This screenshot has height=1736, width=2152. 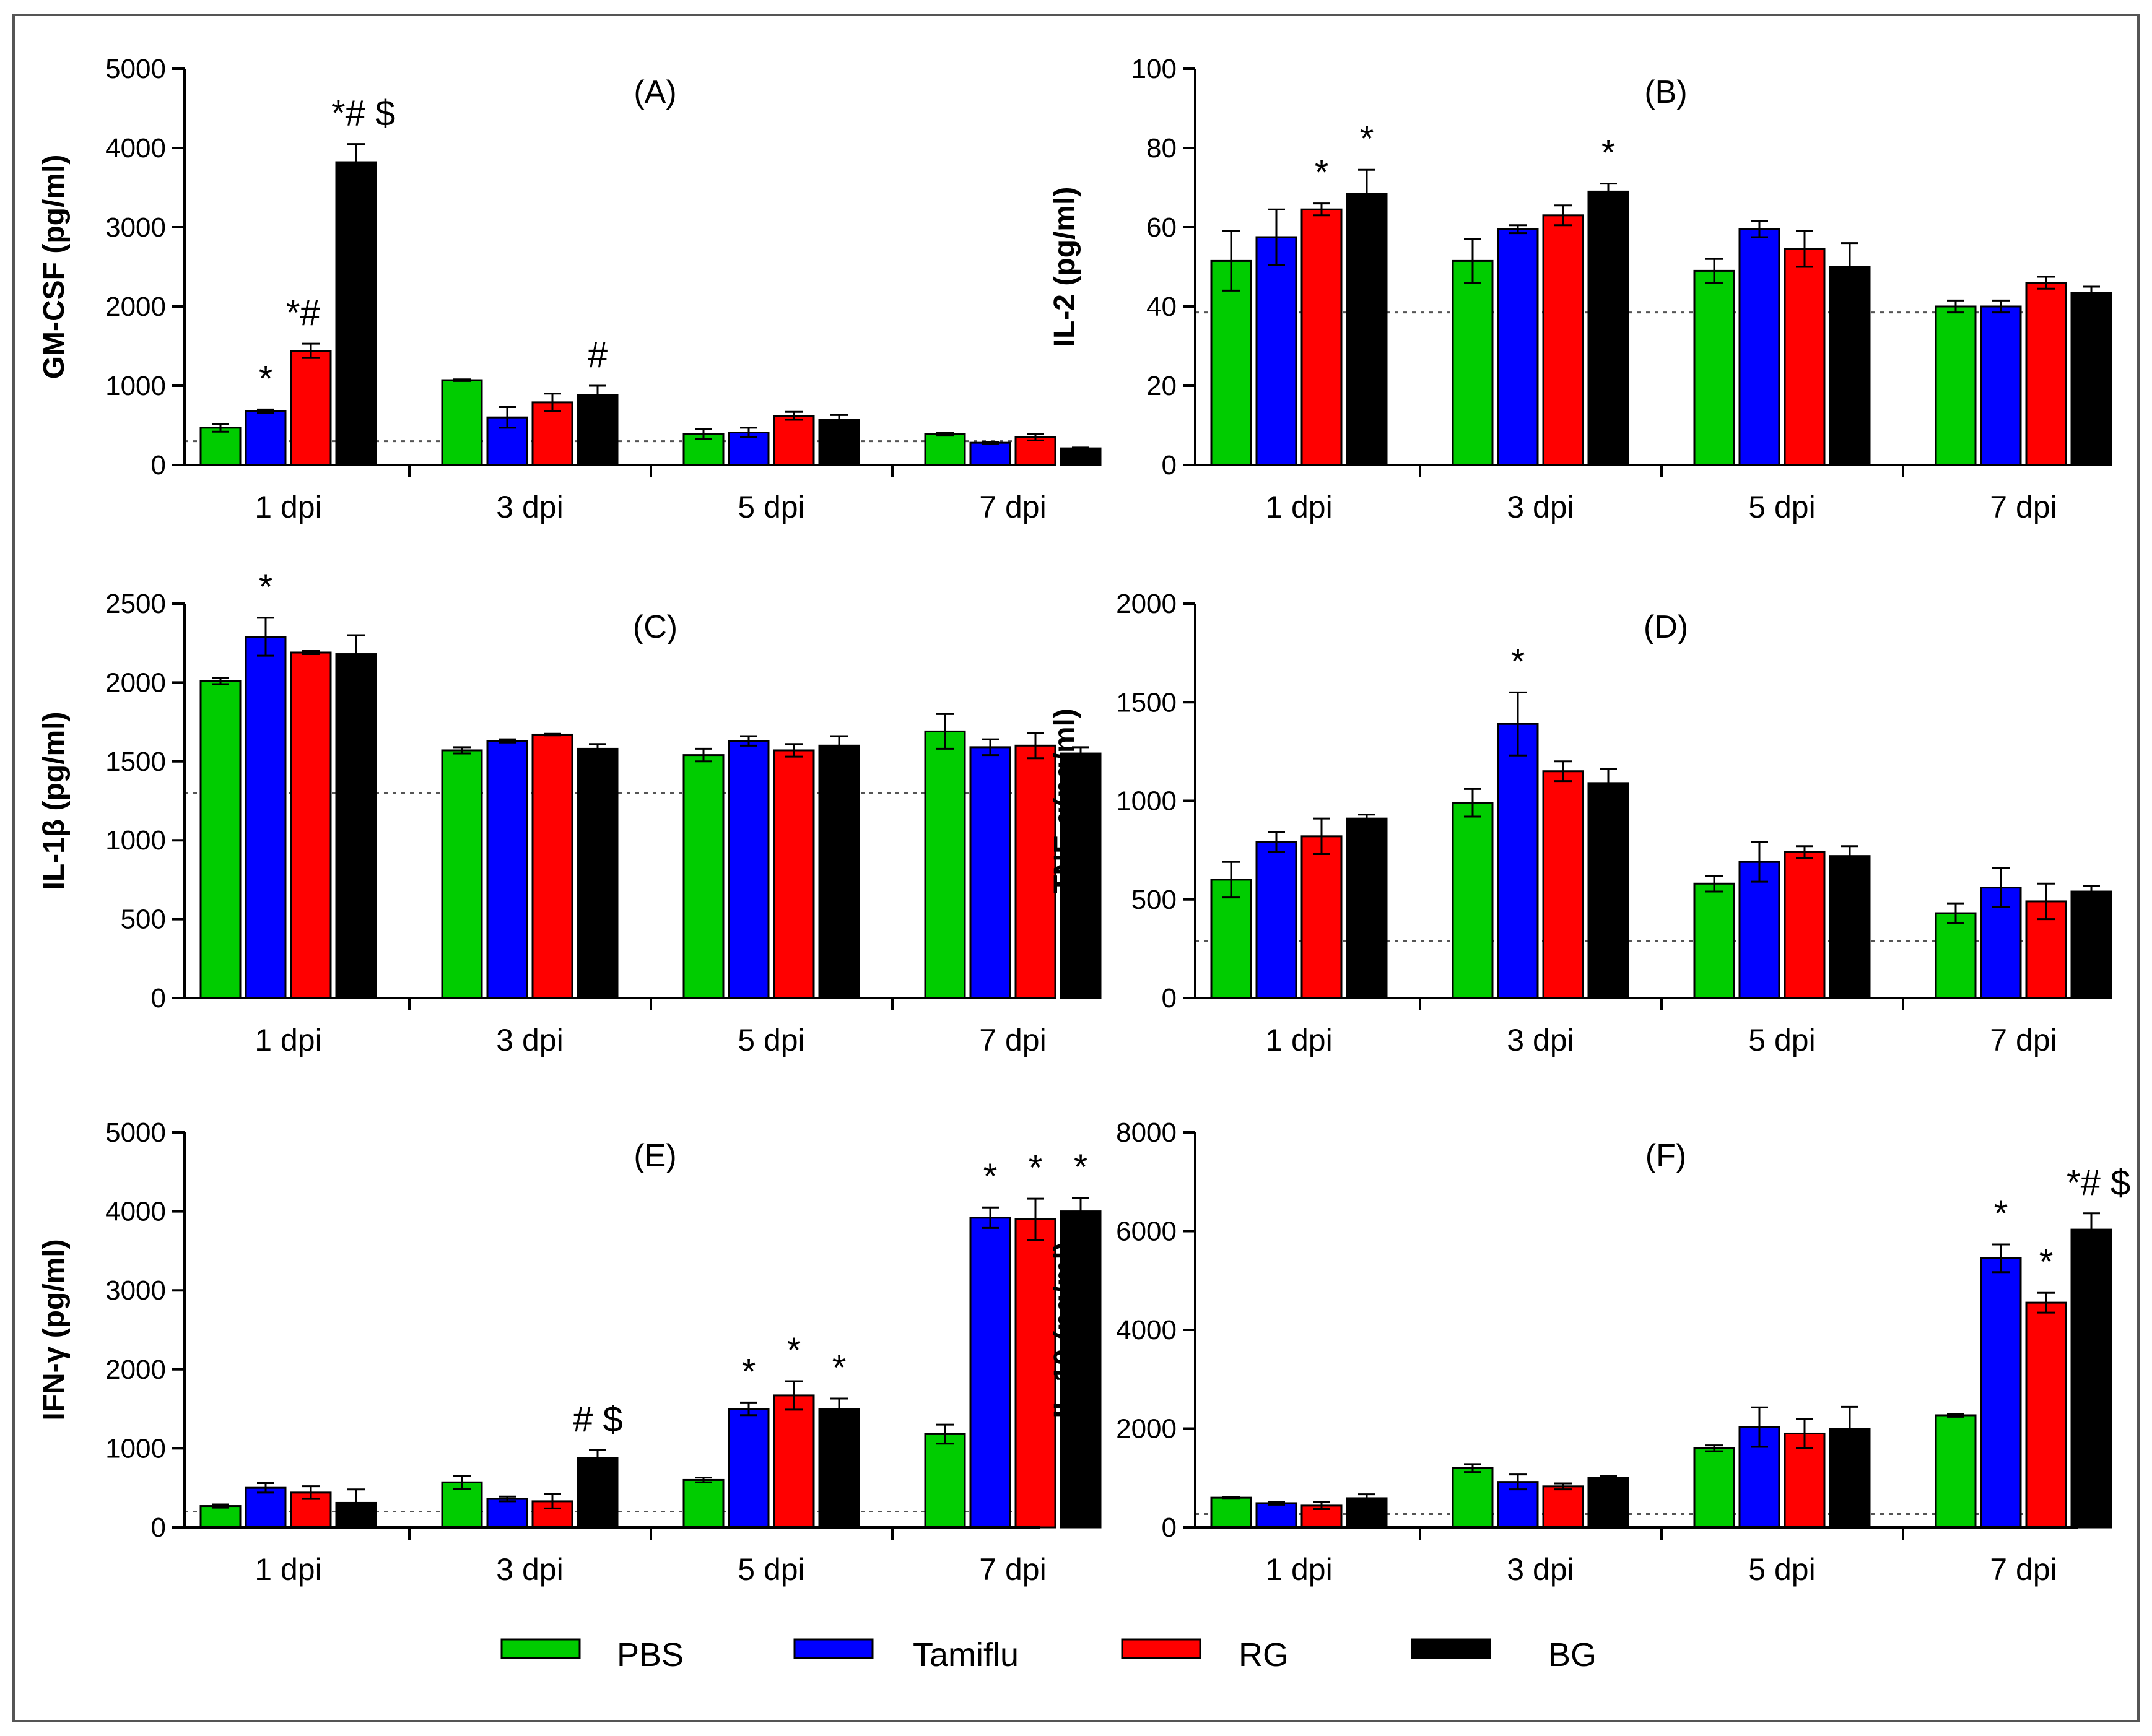 I want to click on y-tick-label: 500, so click(x=143, y=920).